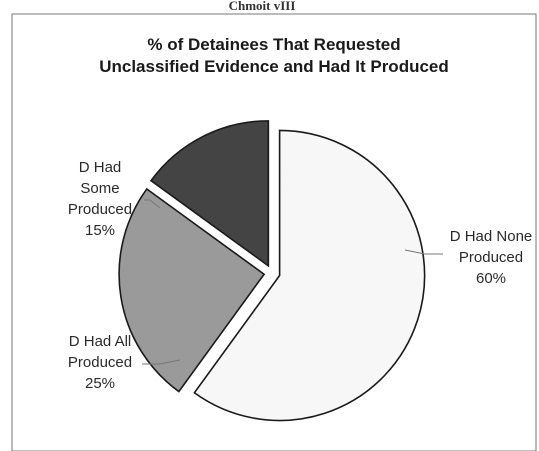  I want to click on slice-label-none-line-2: Produced, so click(491, 257).